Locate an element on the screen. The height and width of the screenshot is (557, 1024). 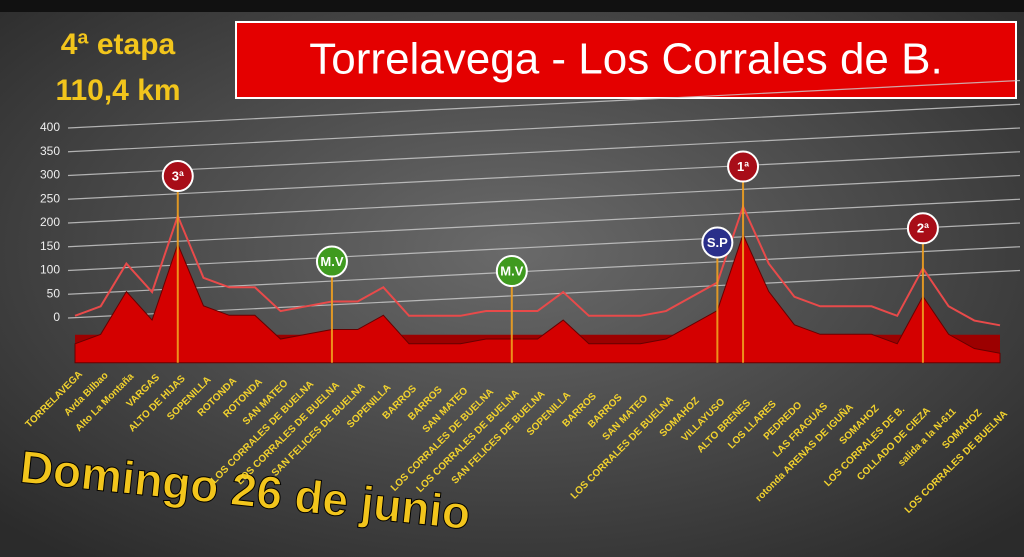
y-tick-label: 150 is located at coordinates (50, 246).